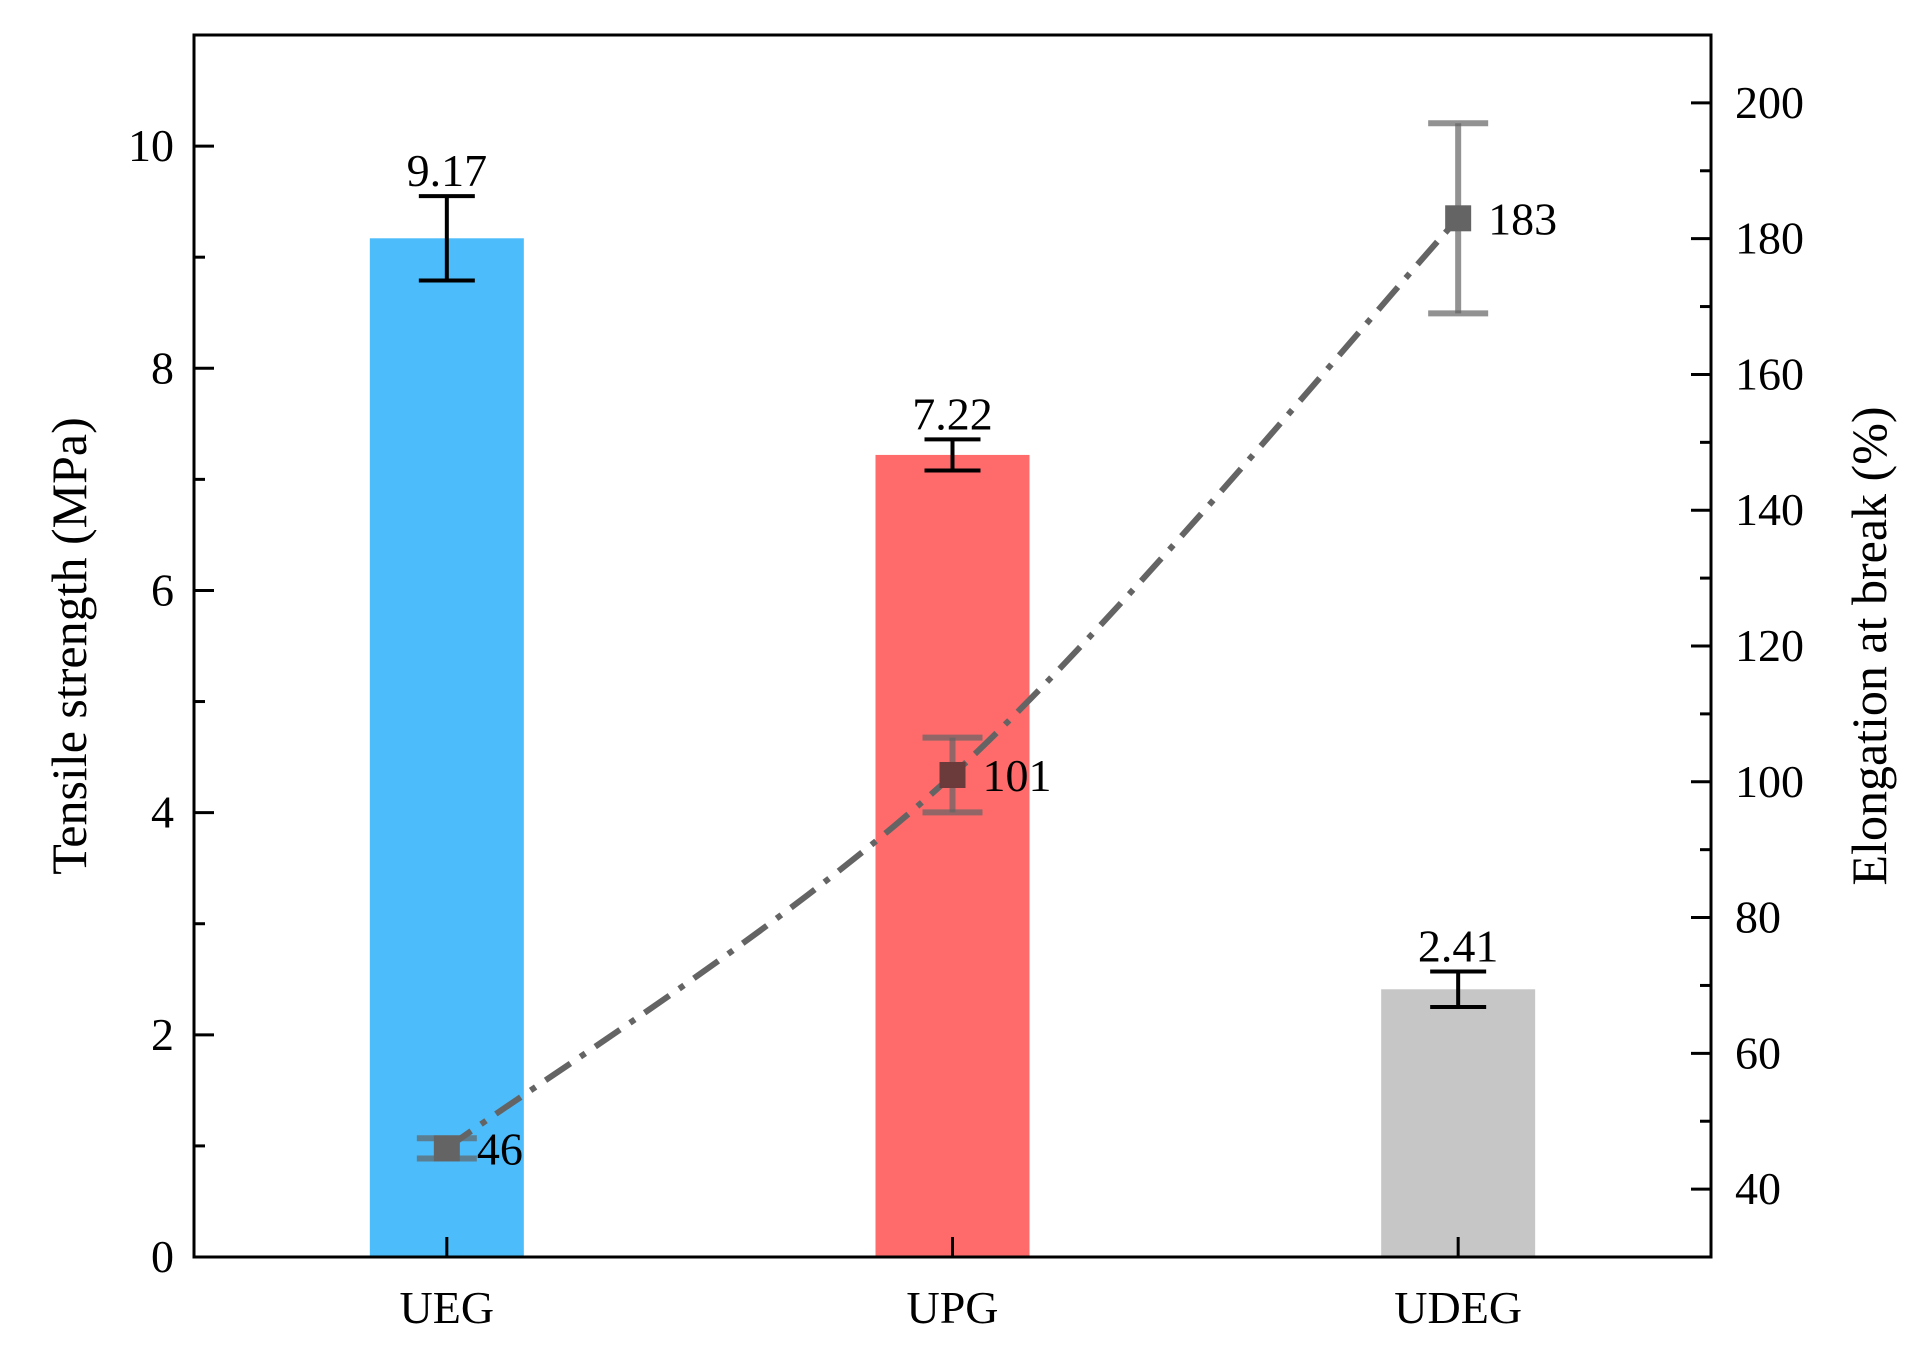  Describe the element at coordinates (1522, 218) in the screenshot. I see `line-value-label: 183` at that location.